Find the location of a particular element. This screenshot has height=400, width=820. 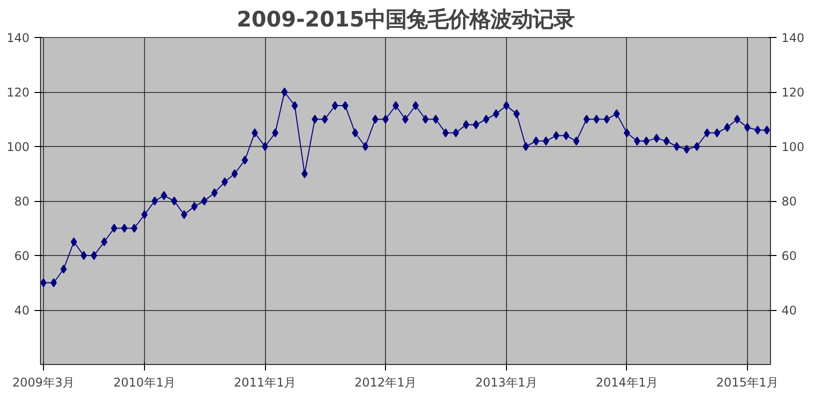

y2-tick-label: 140 is located at coordinates (793, 38).